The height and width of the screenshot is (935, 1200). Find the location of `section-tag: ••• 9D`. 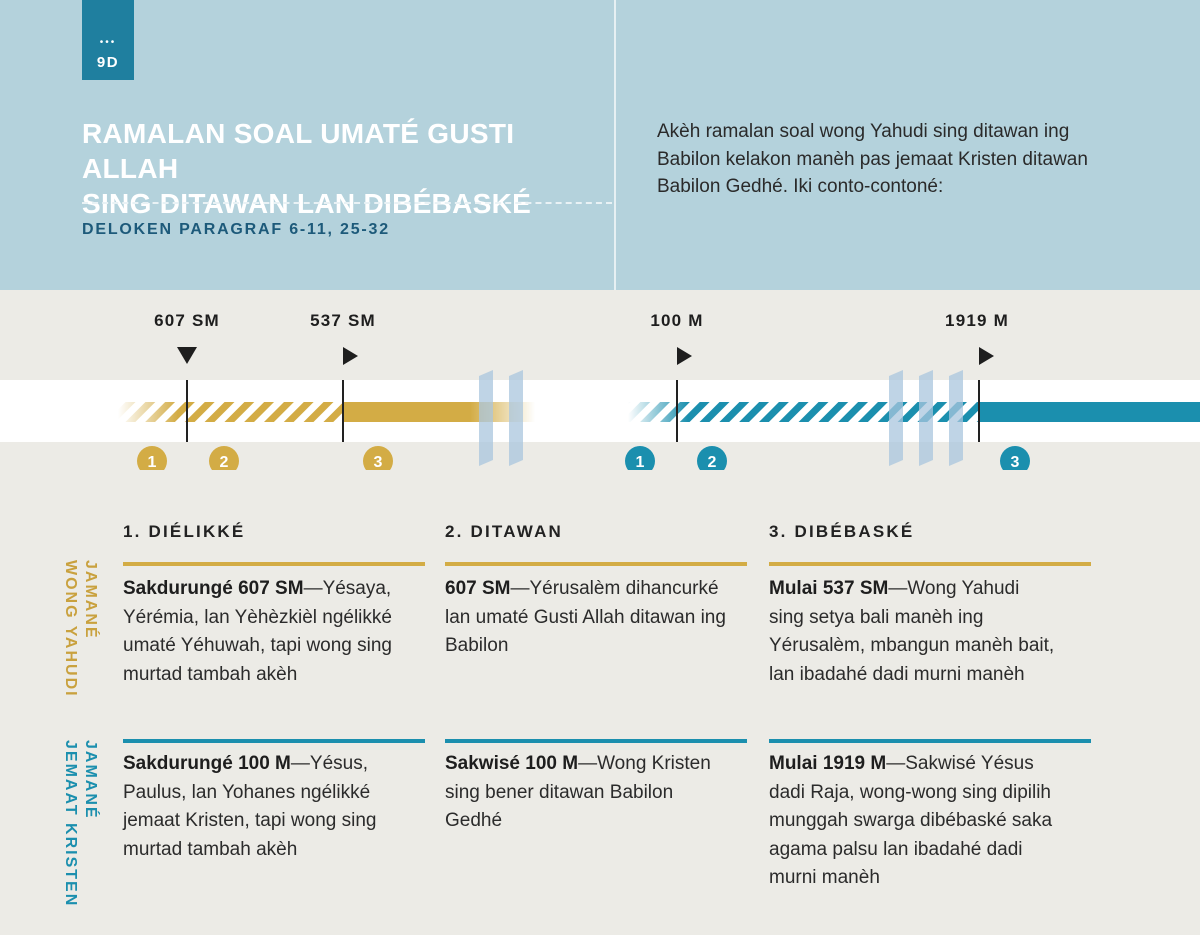

section-tag: ••• 9D is located at coordinates (108, 40).